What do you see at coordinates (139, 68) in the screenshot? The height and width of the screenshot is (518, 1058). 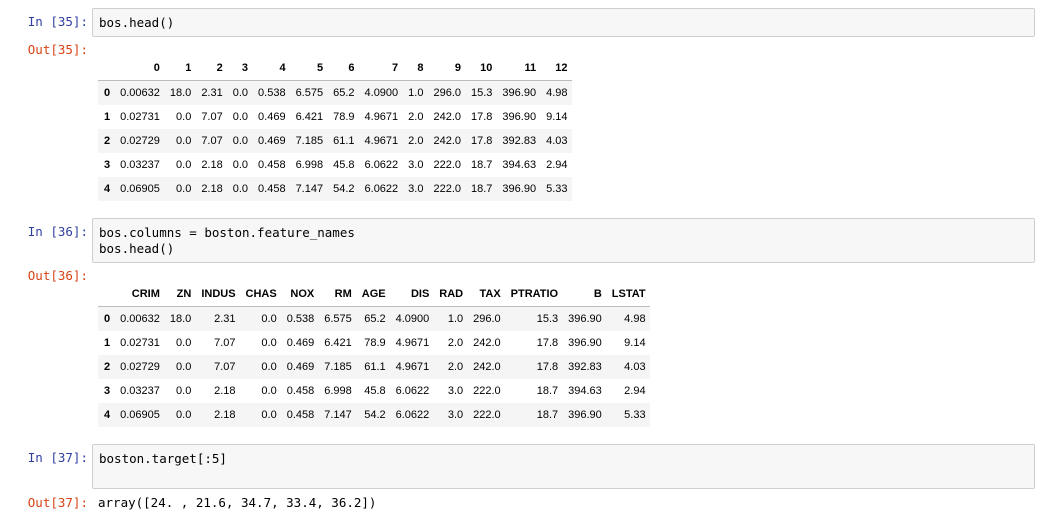 I see `column-header: 0` at bounding box center [139, 68].